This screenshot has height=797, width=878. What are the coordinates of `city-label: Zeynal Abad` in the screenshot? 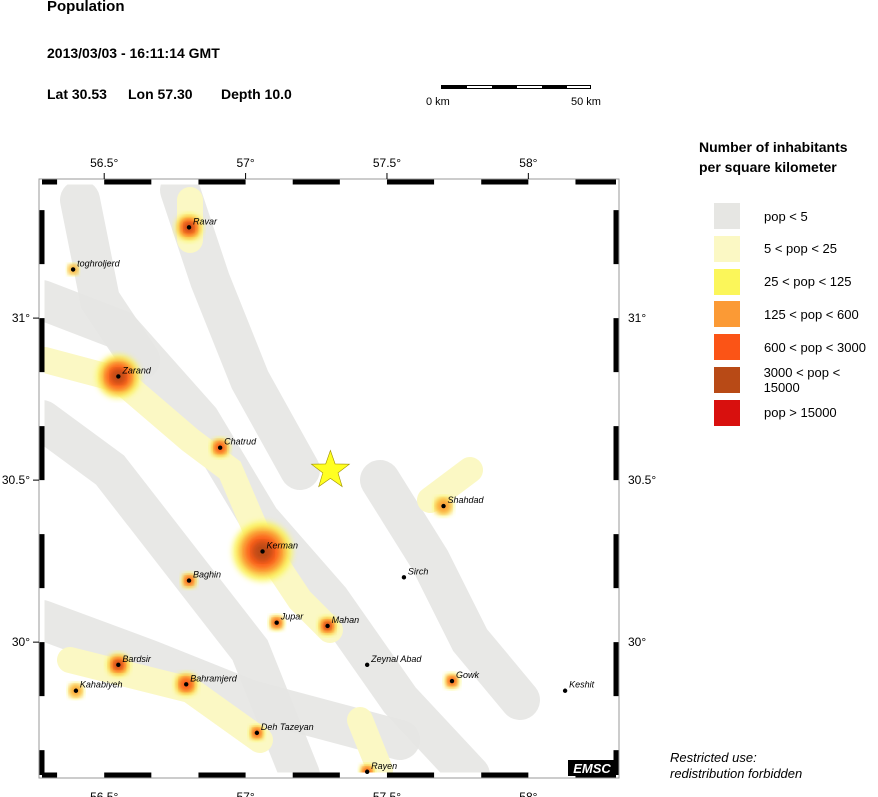 It's located at (396, 659).